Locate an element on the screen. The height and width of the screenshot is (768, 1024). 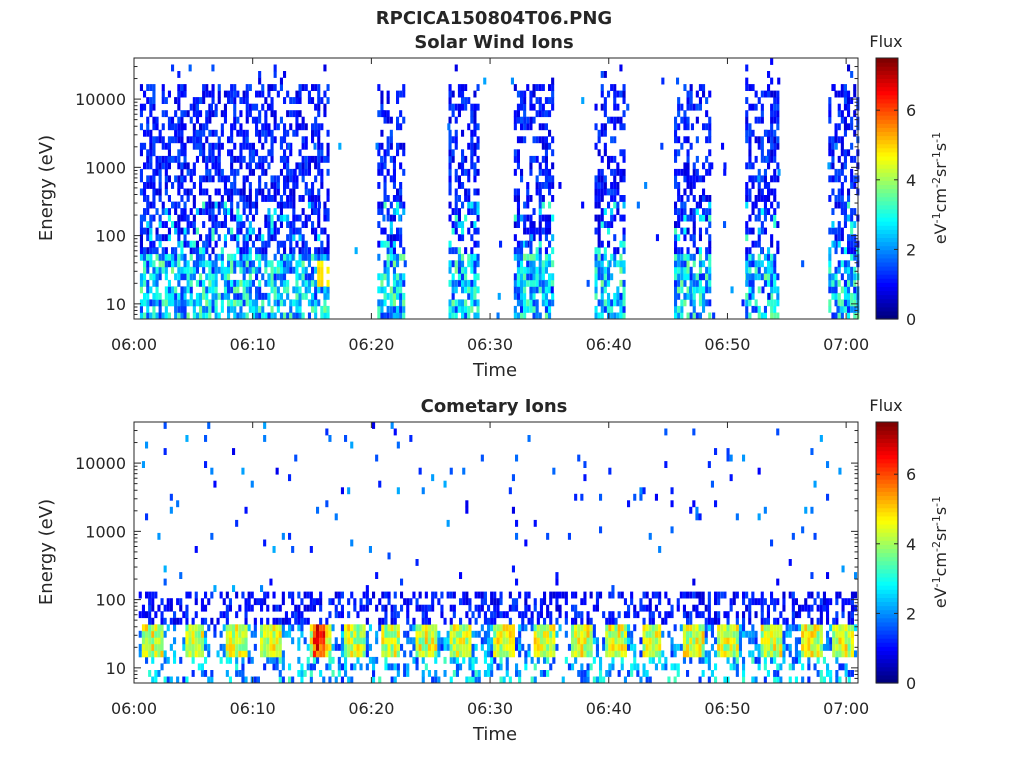
solar-wind-ylabel: Energy (eV) is located at coordinates (46, 188).